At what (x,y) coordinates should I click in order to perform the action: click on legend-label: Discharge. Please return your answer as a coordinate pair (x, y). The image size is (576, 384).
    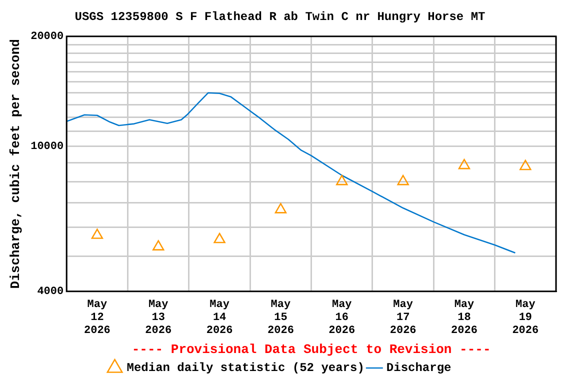
    Looking at the image, I should click on (419, 368).